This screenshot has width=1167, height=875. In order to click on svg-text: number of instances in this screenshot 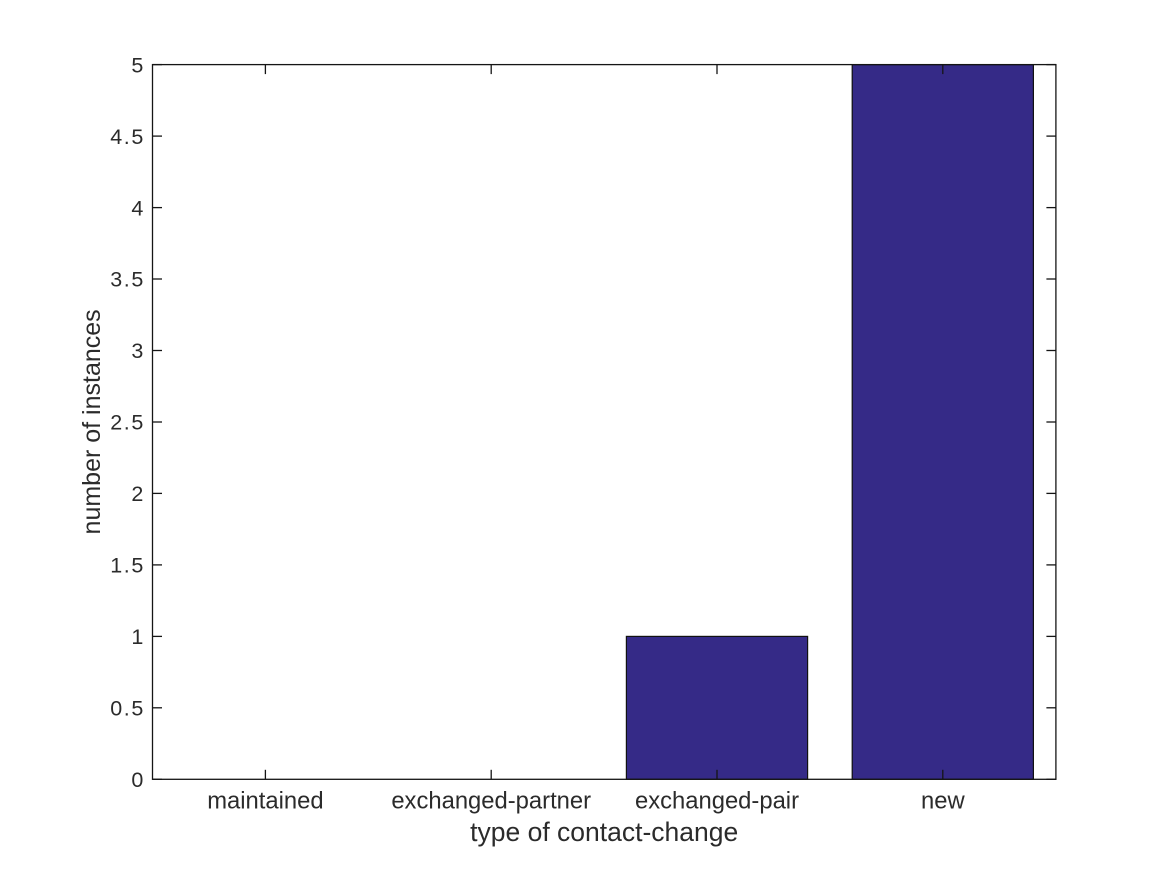, I will do `click(92, 421)`.